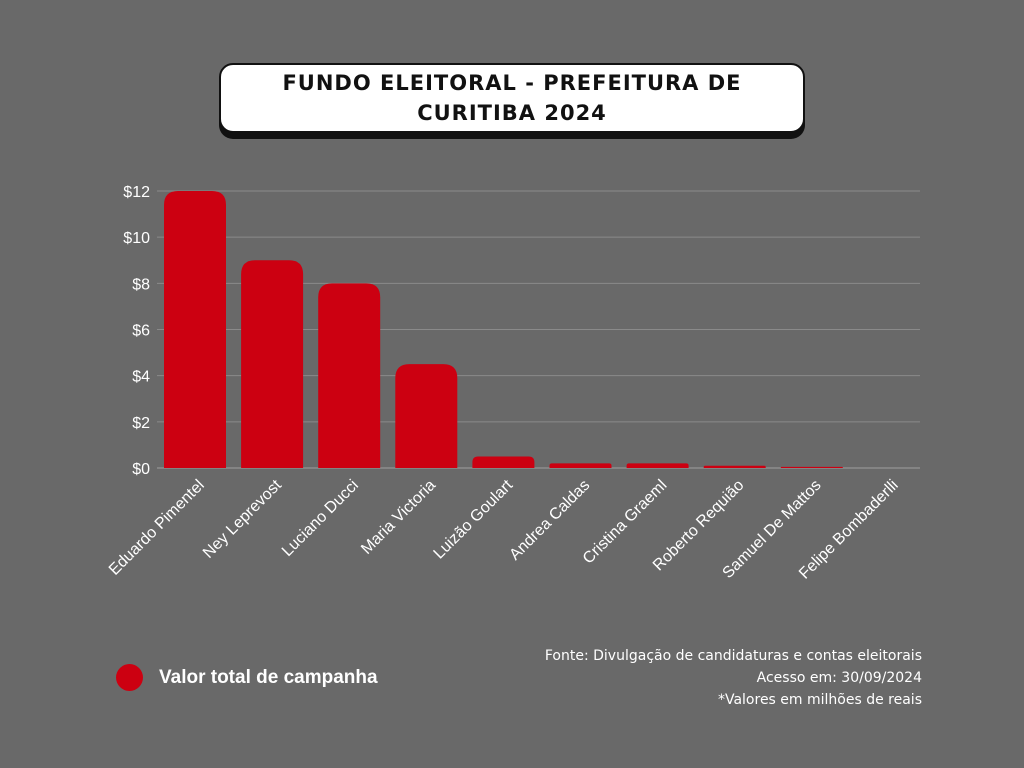 This screenshot has height=768, width=1024. What do you see at coordinates (141, 377) in the screenshot?
I see `y-tick-label: $4` at bounding box center [141, 377].